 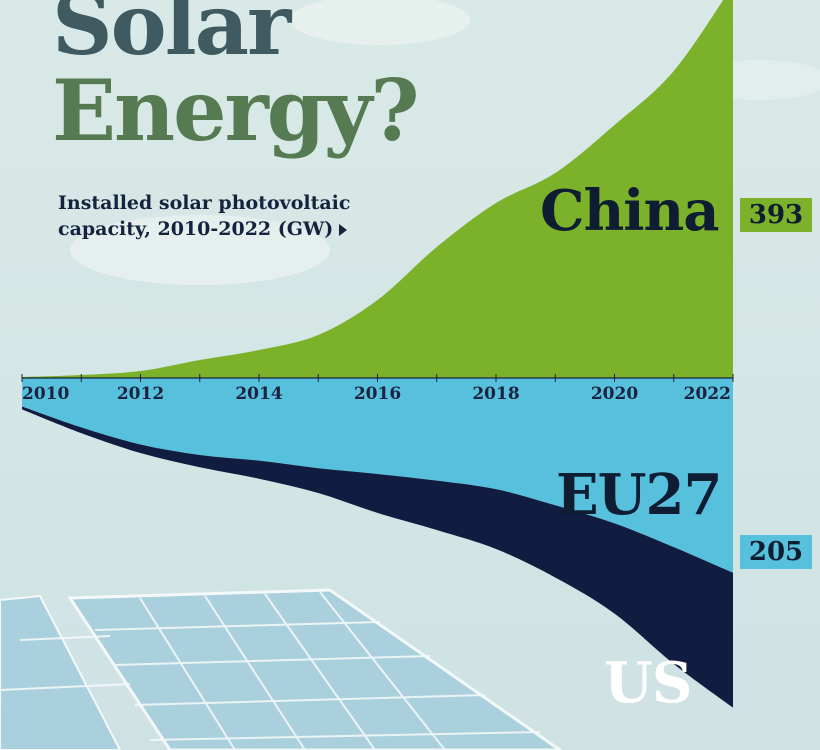 I want to click on x-tick-label: 2012, so click(x=140, y=394).